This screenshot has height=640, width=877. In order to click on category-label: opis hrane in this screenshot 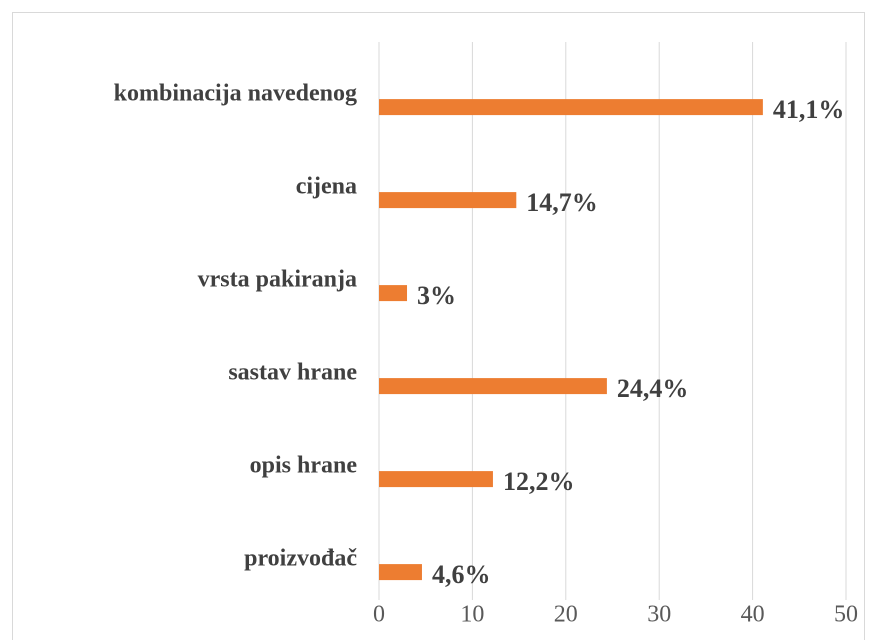, I will do `click(304, 466)`.